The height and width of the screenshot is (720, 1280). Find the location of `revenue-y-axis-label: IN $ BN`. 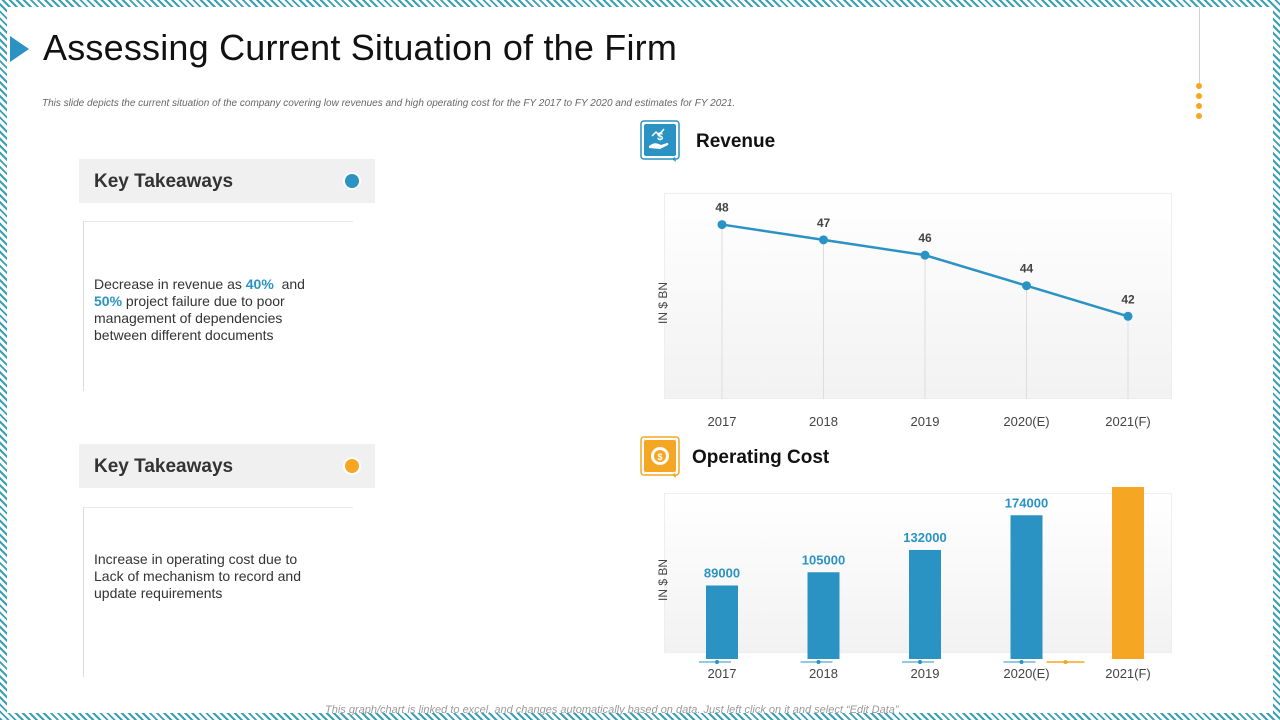

revenue-y-axis-label: IN $ BN is located at coordinates (663, 303).